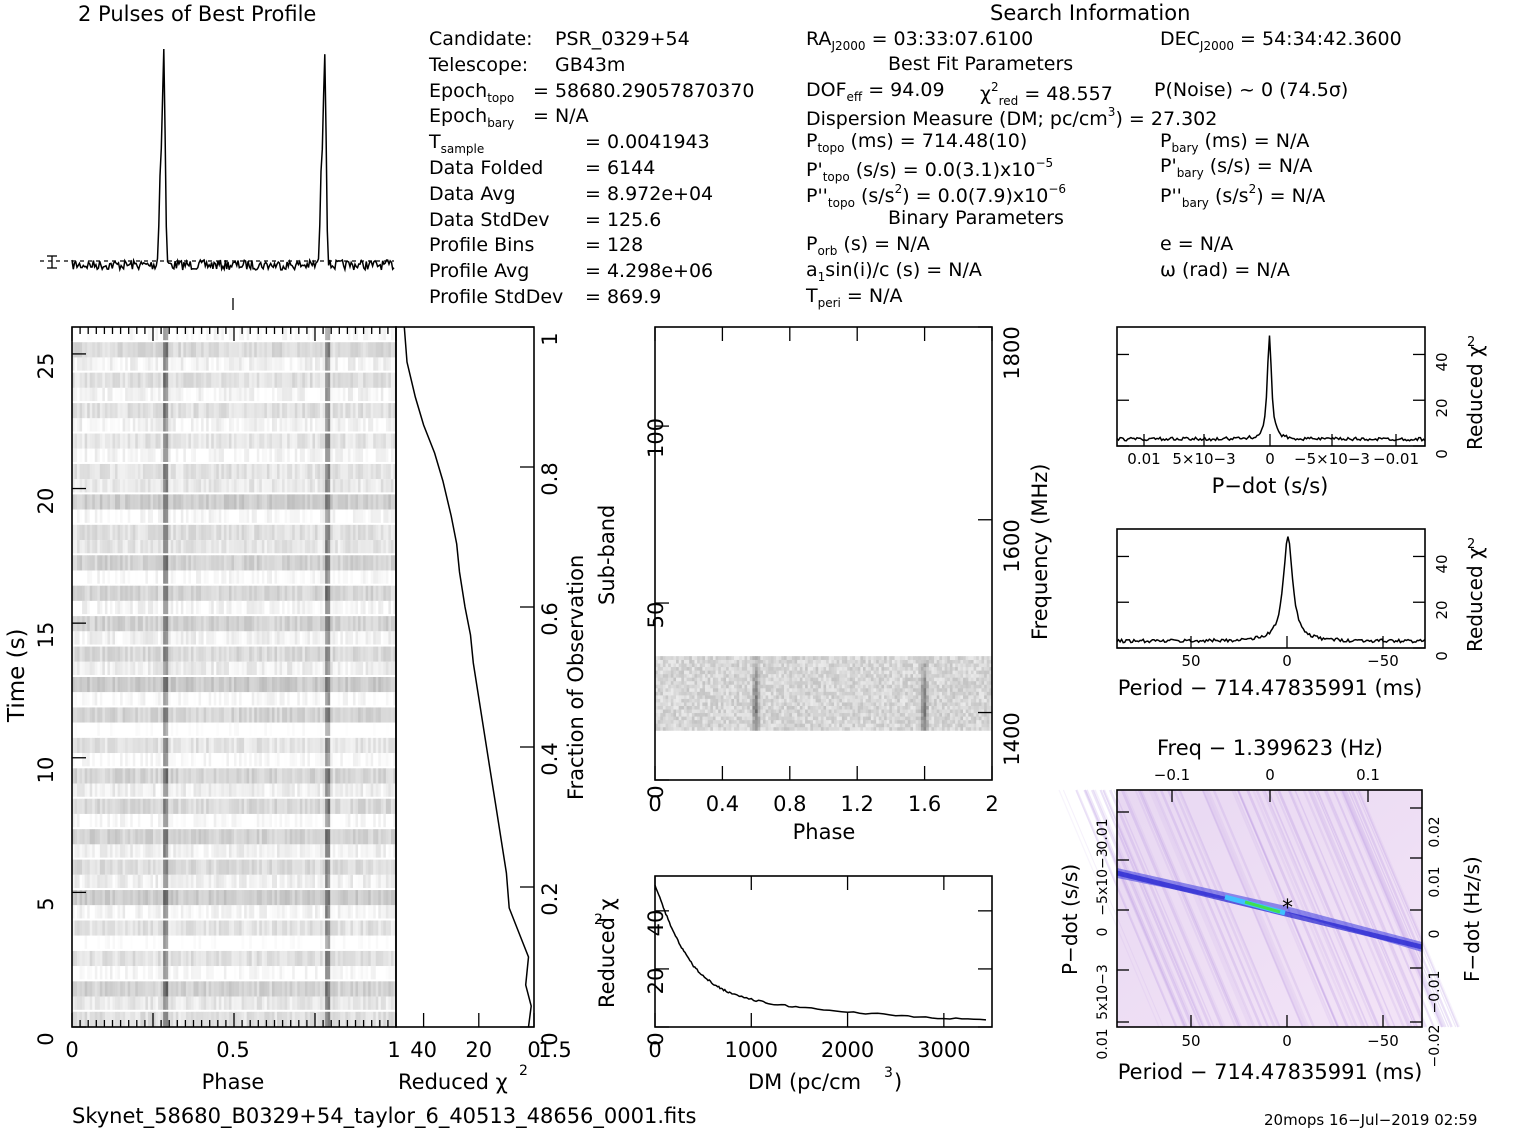  Describe the element at coordinates (1040, 551) in the screenshot. I see `y2-axis-label: Frequency (MHz)` at that location.